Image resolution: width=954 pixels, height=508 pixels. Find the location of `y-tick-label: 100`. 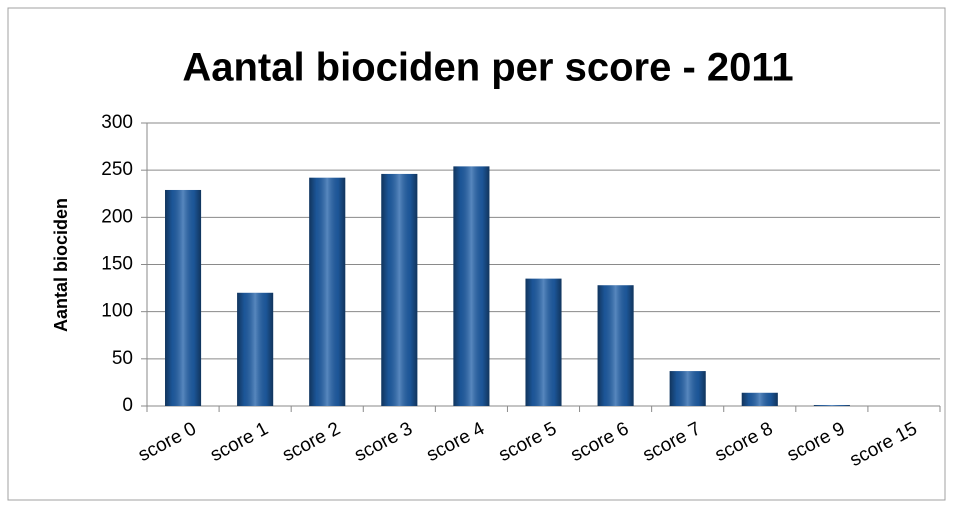

y-tick-label: 100 is located at coordinates (117, 311).